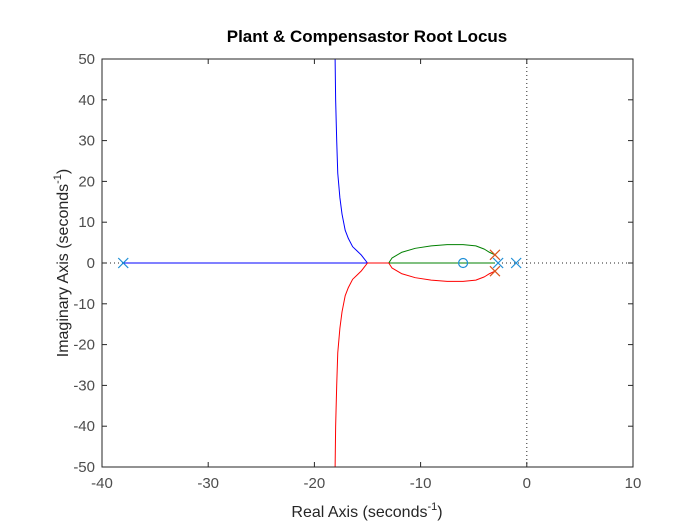 This screenshot has height=525, width=700. I want to click on x-axis-label: Real Axis (seconds-1), so click(366, 511).